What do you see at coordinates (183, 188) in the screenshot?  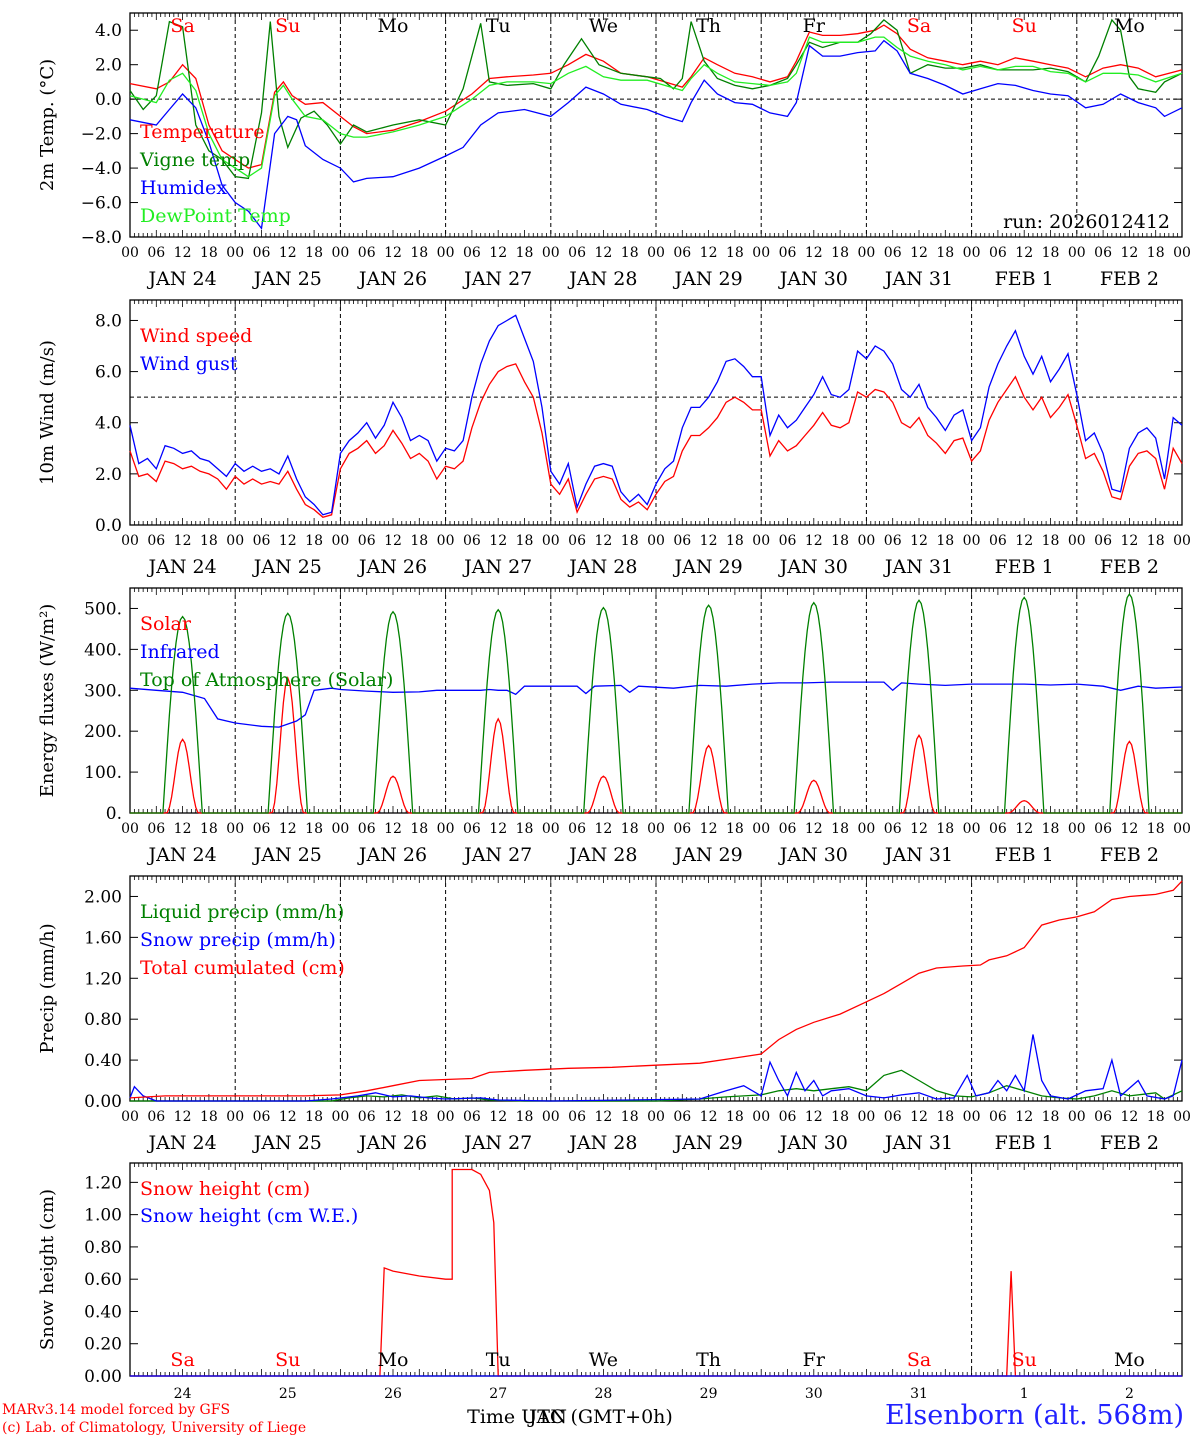 I see `legend-entry: Humidex` at bounding box center [183, 188].